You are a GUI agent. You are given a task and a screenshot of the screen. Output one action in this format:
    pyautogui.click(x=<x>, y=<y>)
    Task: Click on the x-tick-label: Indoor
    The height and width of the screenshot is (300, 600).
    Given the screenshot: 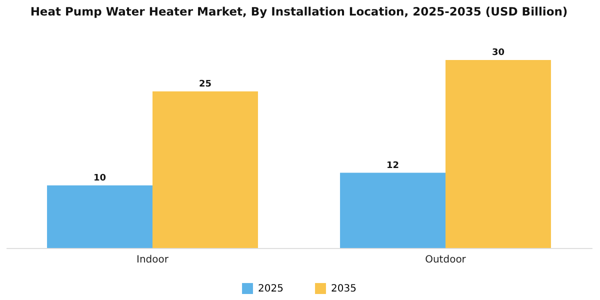 What is the action you would take?
    pyautogui.click(x=153, y=260)
    